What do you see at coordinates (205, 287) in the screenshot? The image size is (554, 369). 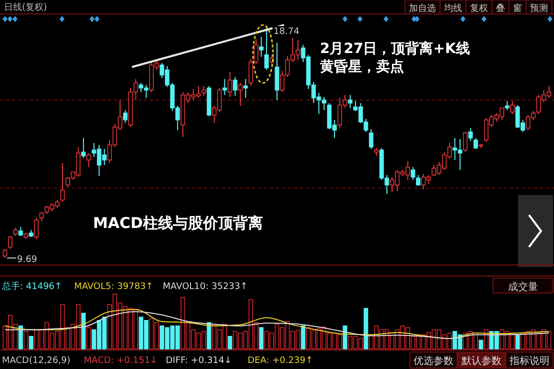 I see `text: MAVOL10: 35233↑` at bounding box center [205, 287].